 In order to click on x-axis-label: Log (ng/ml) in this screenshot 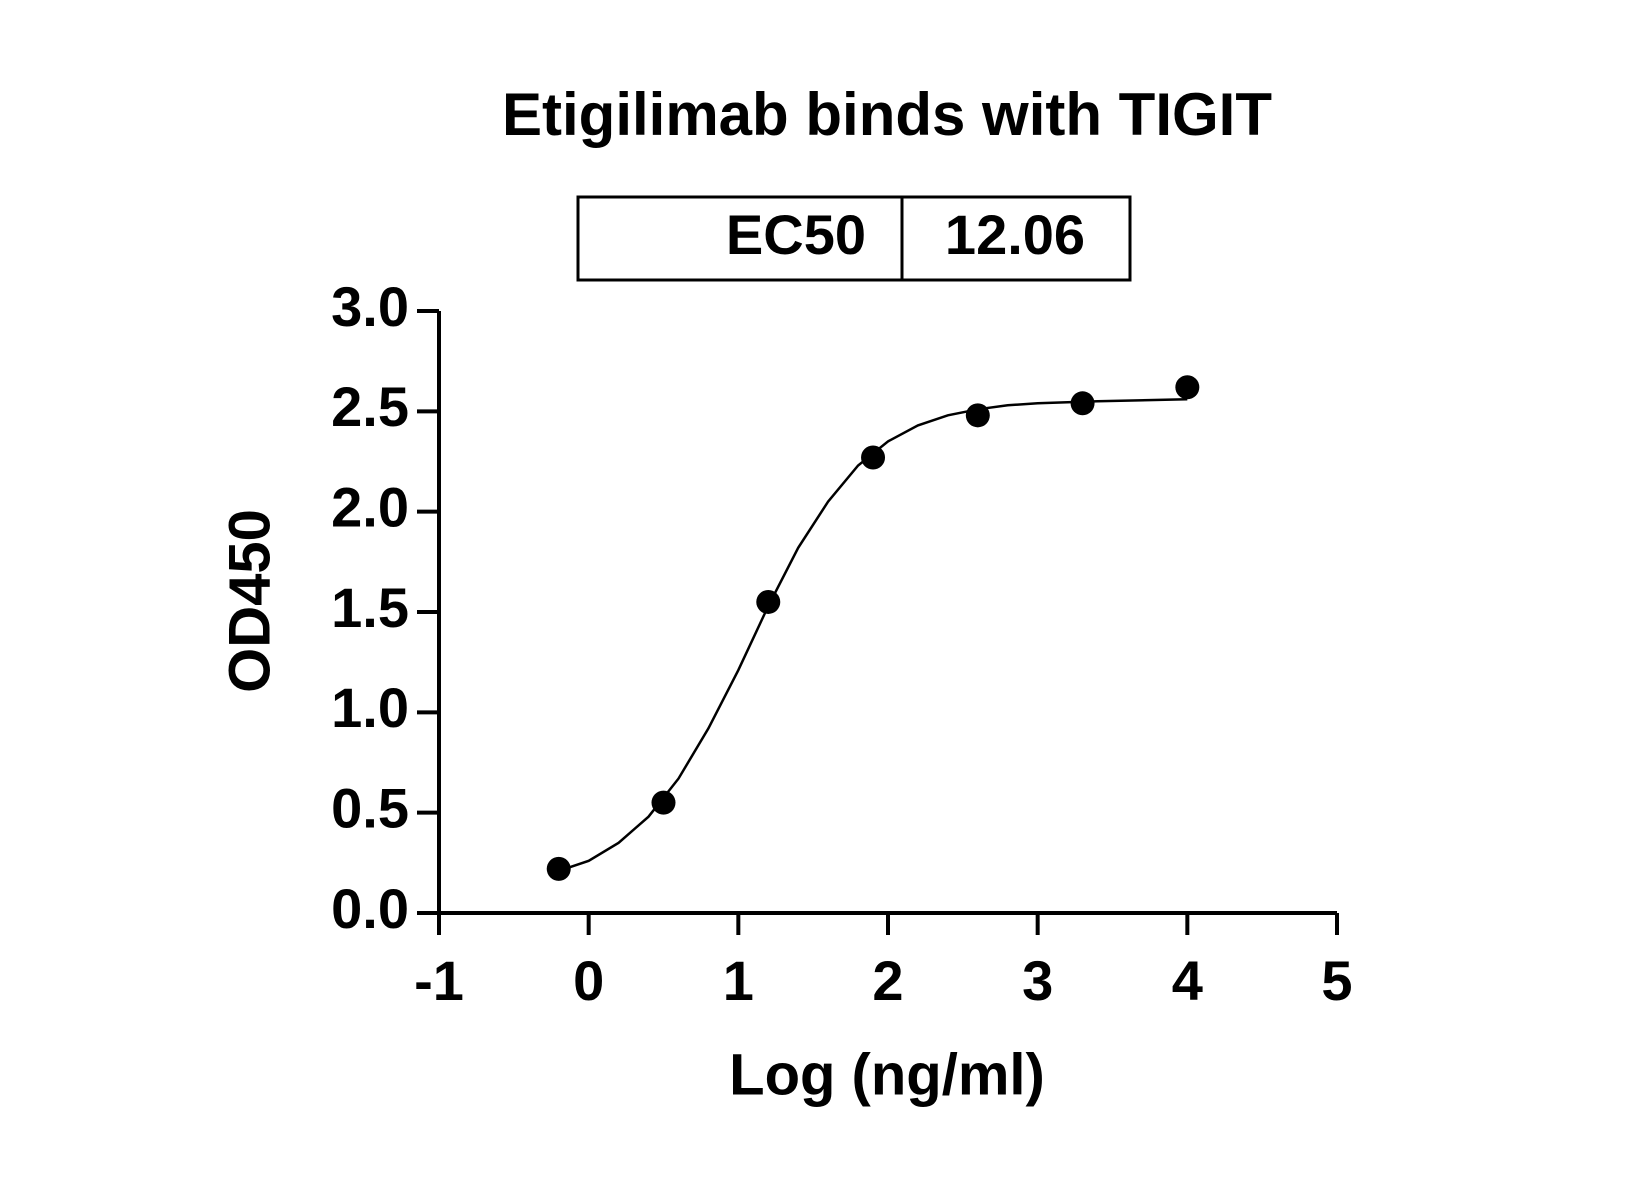, I will do `click(887, 1074)`.